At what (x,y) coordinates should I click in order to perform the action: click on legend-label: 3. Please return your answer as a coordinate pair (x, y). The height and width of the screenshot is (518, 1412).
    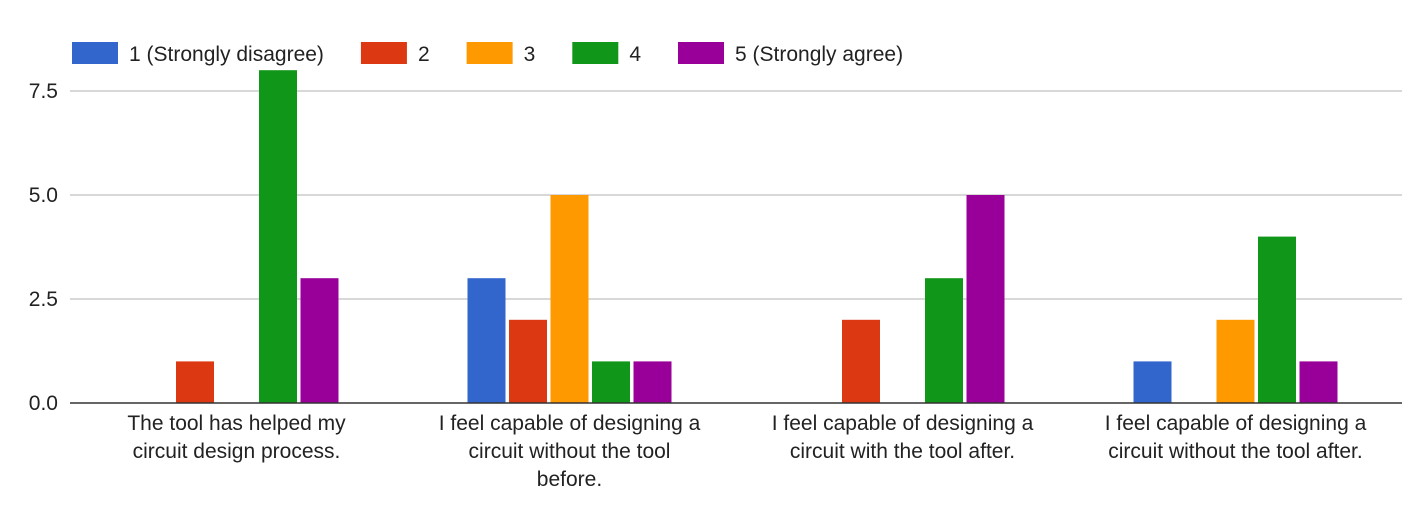
    Looking at the image, I should click on (530, 54).